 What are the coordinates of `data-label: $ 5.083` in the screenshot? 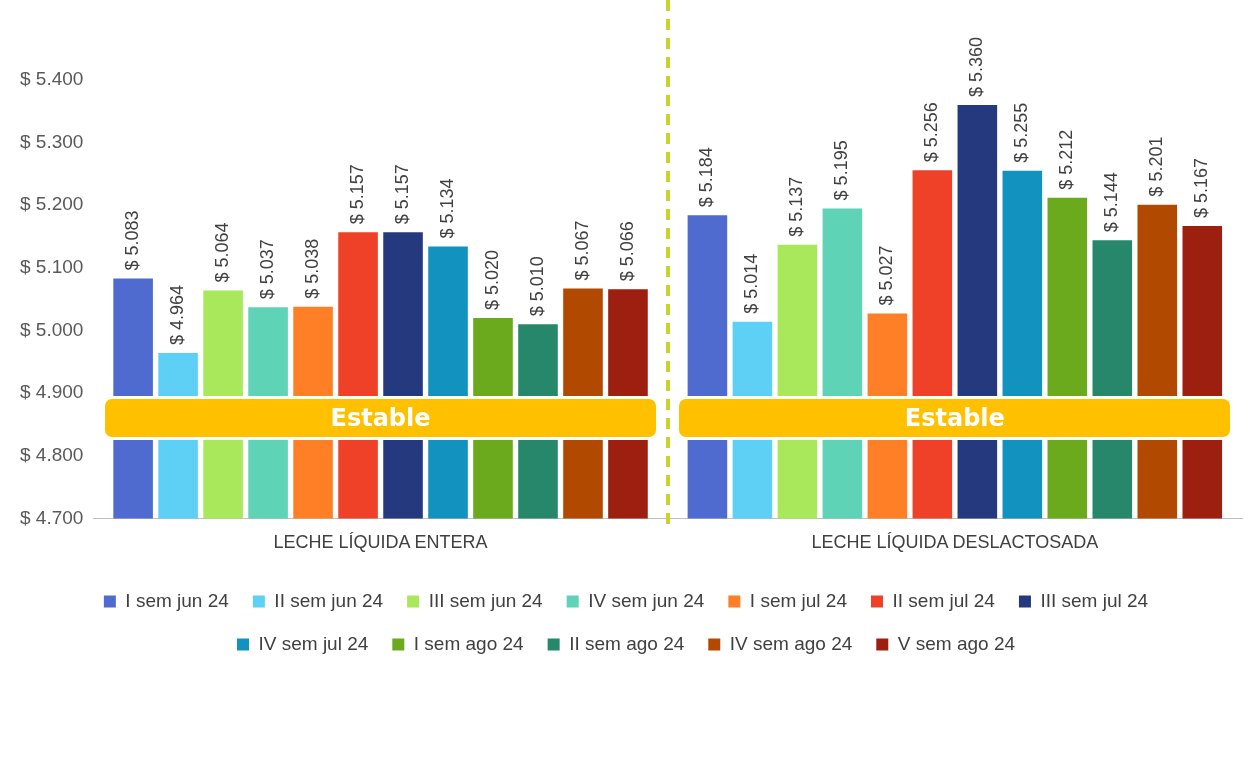 It's located at (132, 240).